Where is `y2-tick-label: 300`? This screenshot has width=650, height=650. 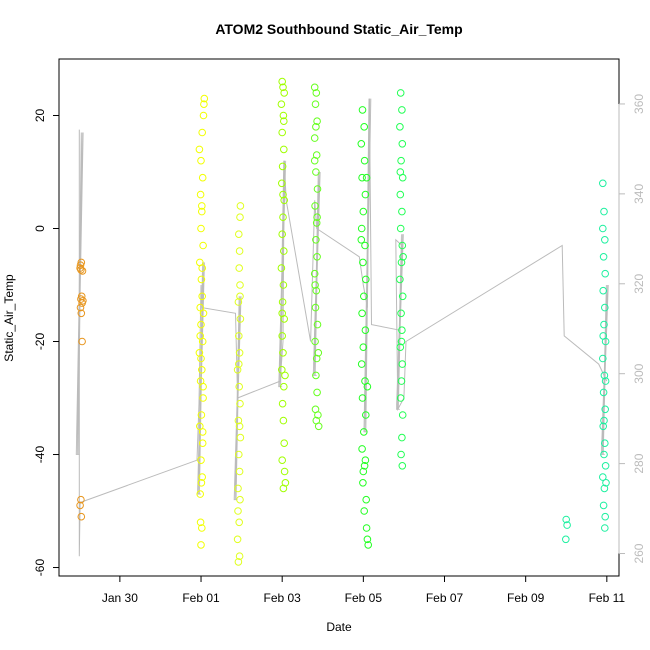 y2-tick-label: 300 is located at coordinates (639, 373).